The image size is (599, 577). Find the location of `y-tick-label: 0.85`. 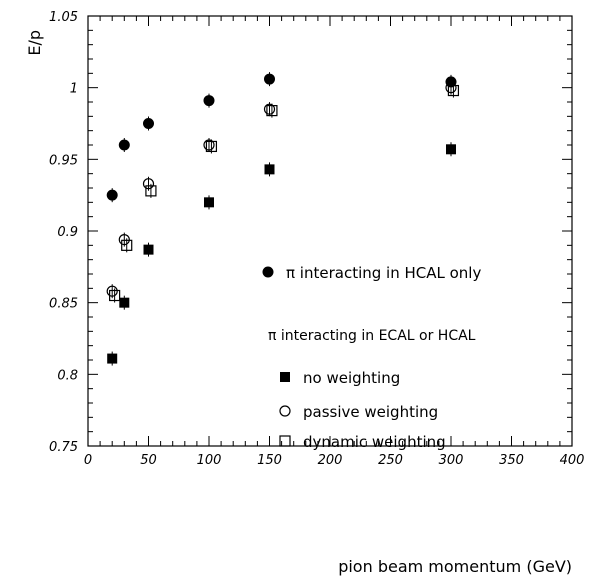

y-tick-label: 0.85 is located at coordinates (63, 304).